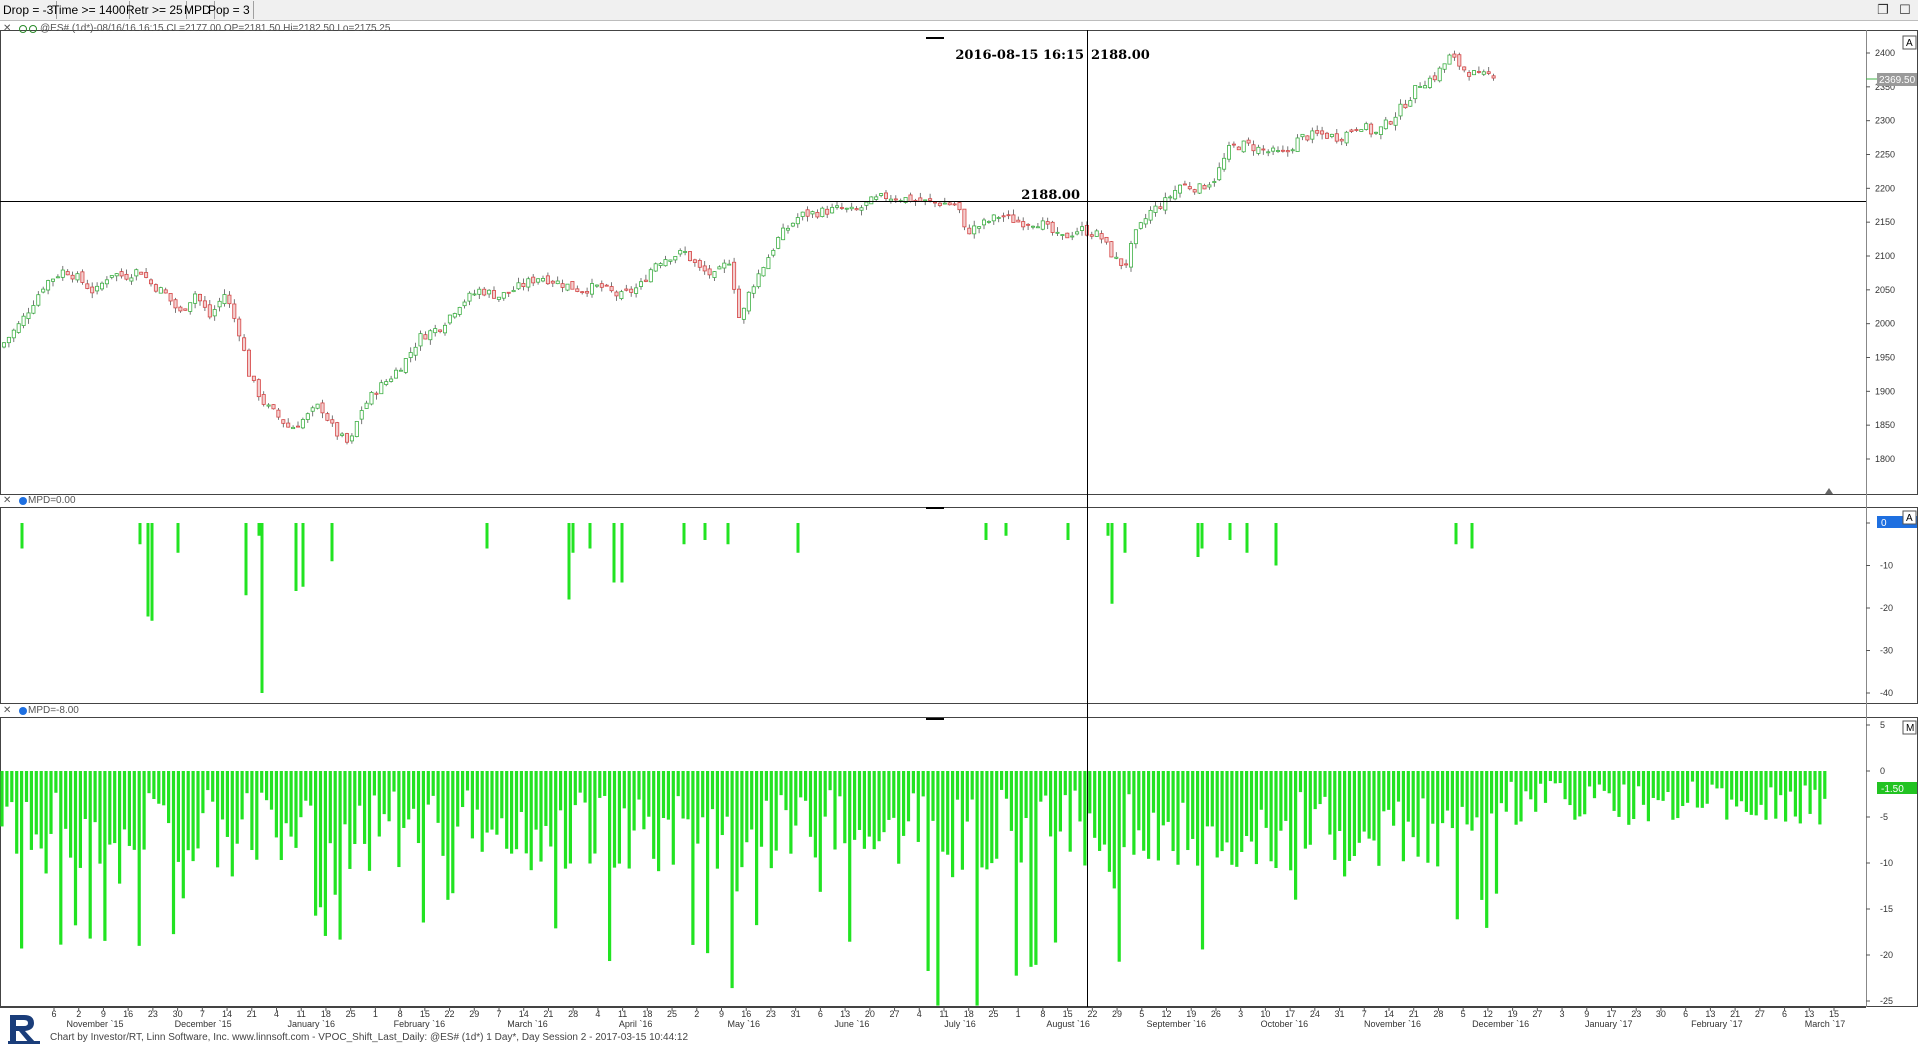 The image size is (1918, 1047). I want to click on crosshair-price-left-label: 2188.00, so click(1050, 195).